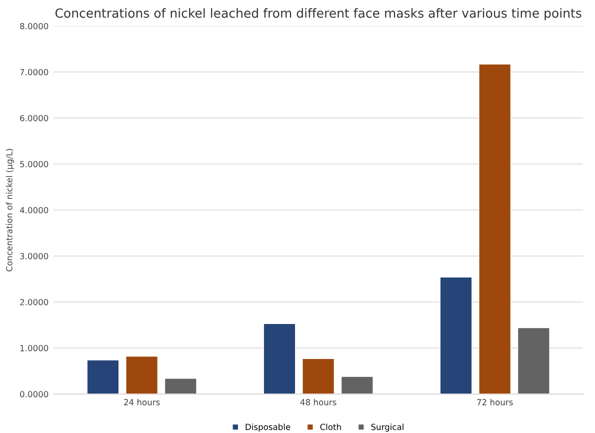 The image size is (595, 433). What do you see at coordinates (34, 118) in the screenshot?
I see `y-tick-label: 6.0000` at bounding box center [34, 118].